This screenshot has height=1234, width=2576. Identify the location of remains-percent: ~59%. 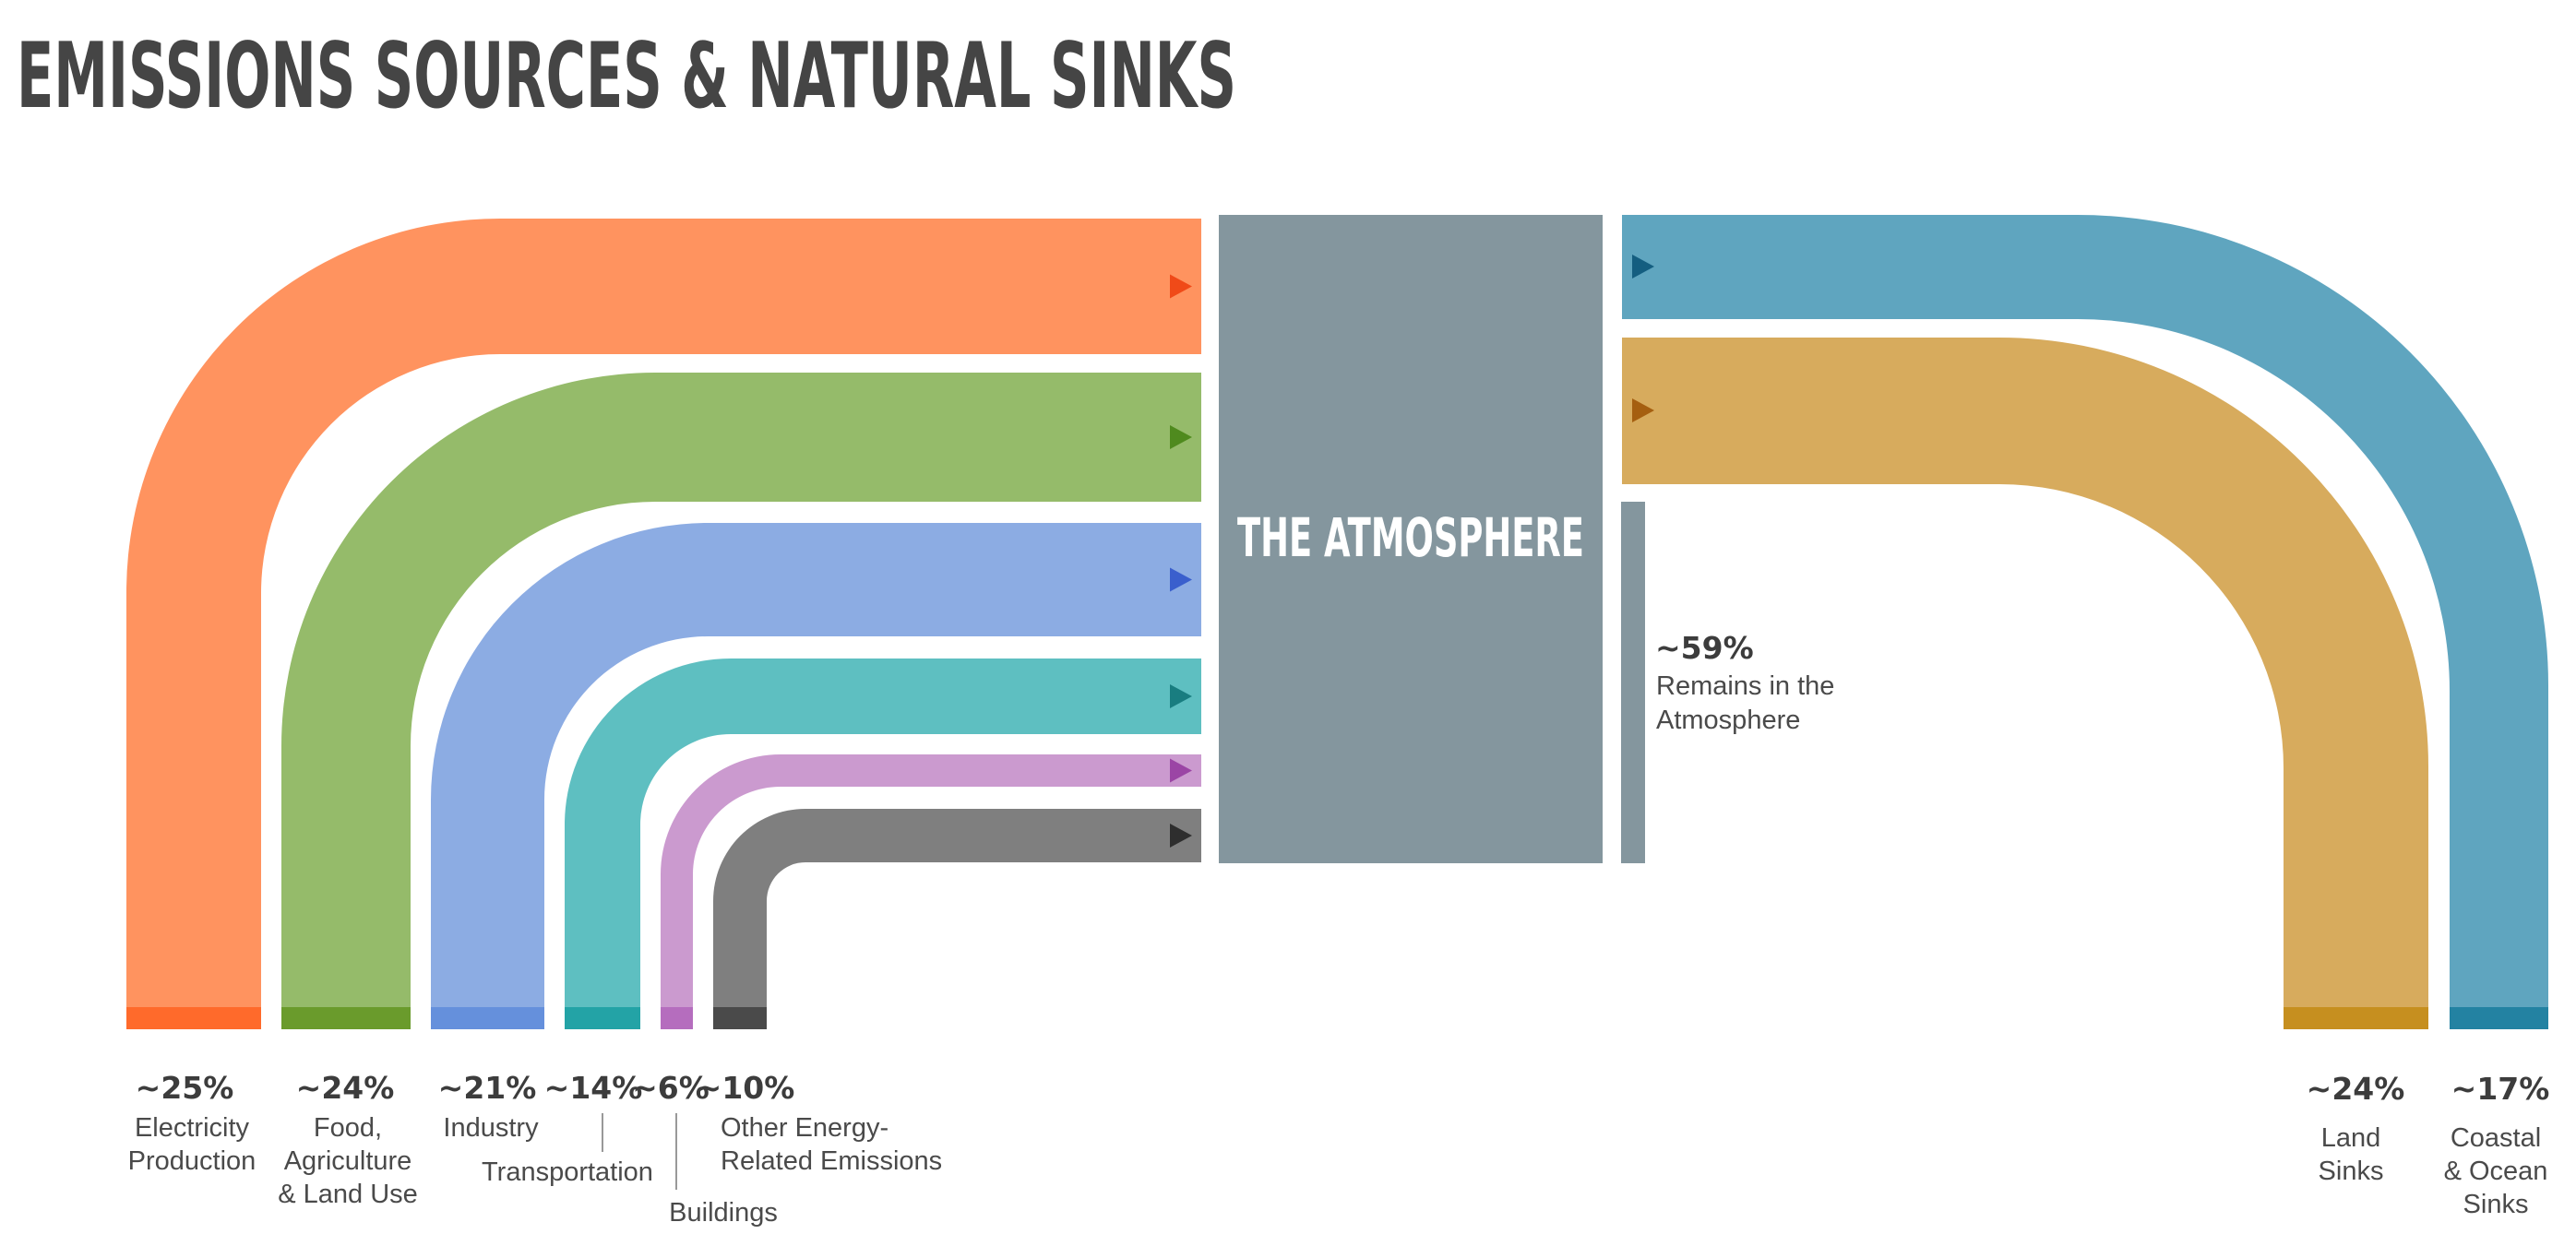
(1704, 648).